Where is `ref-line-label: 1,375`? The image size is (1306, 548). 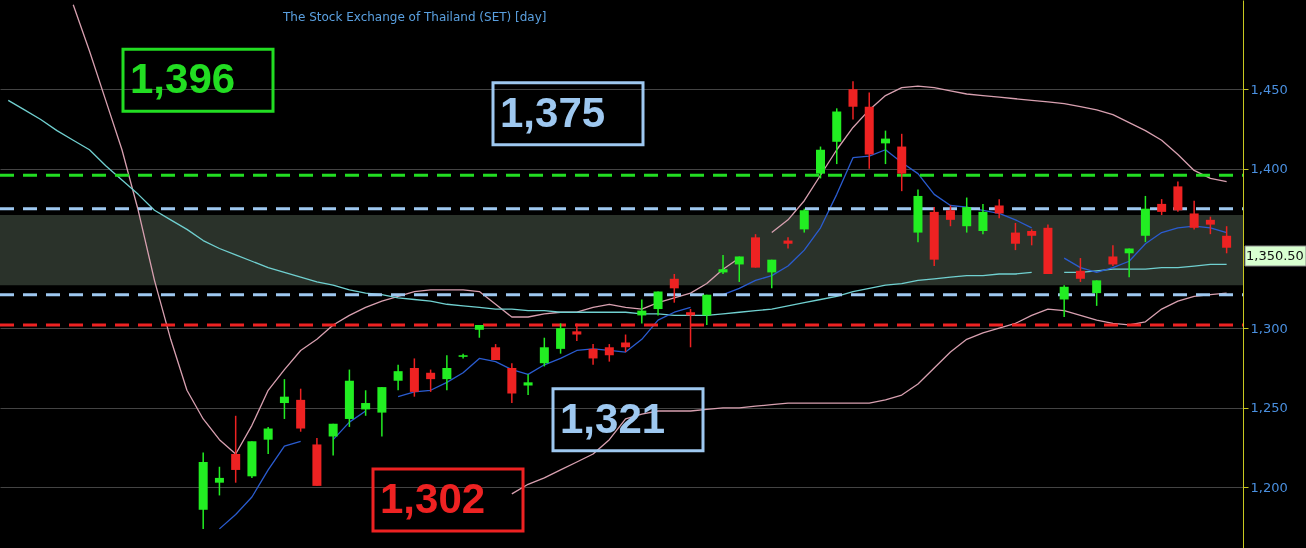
ref-line-label: 1,375 is located at coordinates (553, 112).